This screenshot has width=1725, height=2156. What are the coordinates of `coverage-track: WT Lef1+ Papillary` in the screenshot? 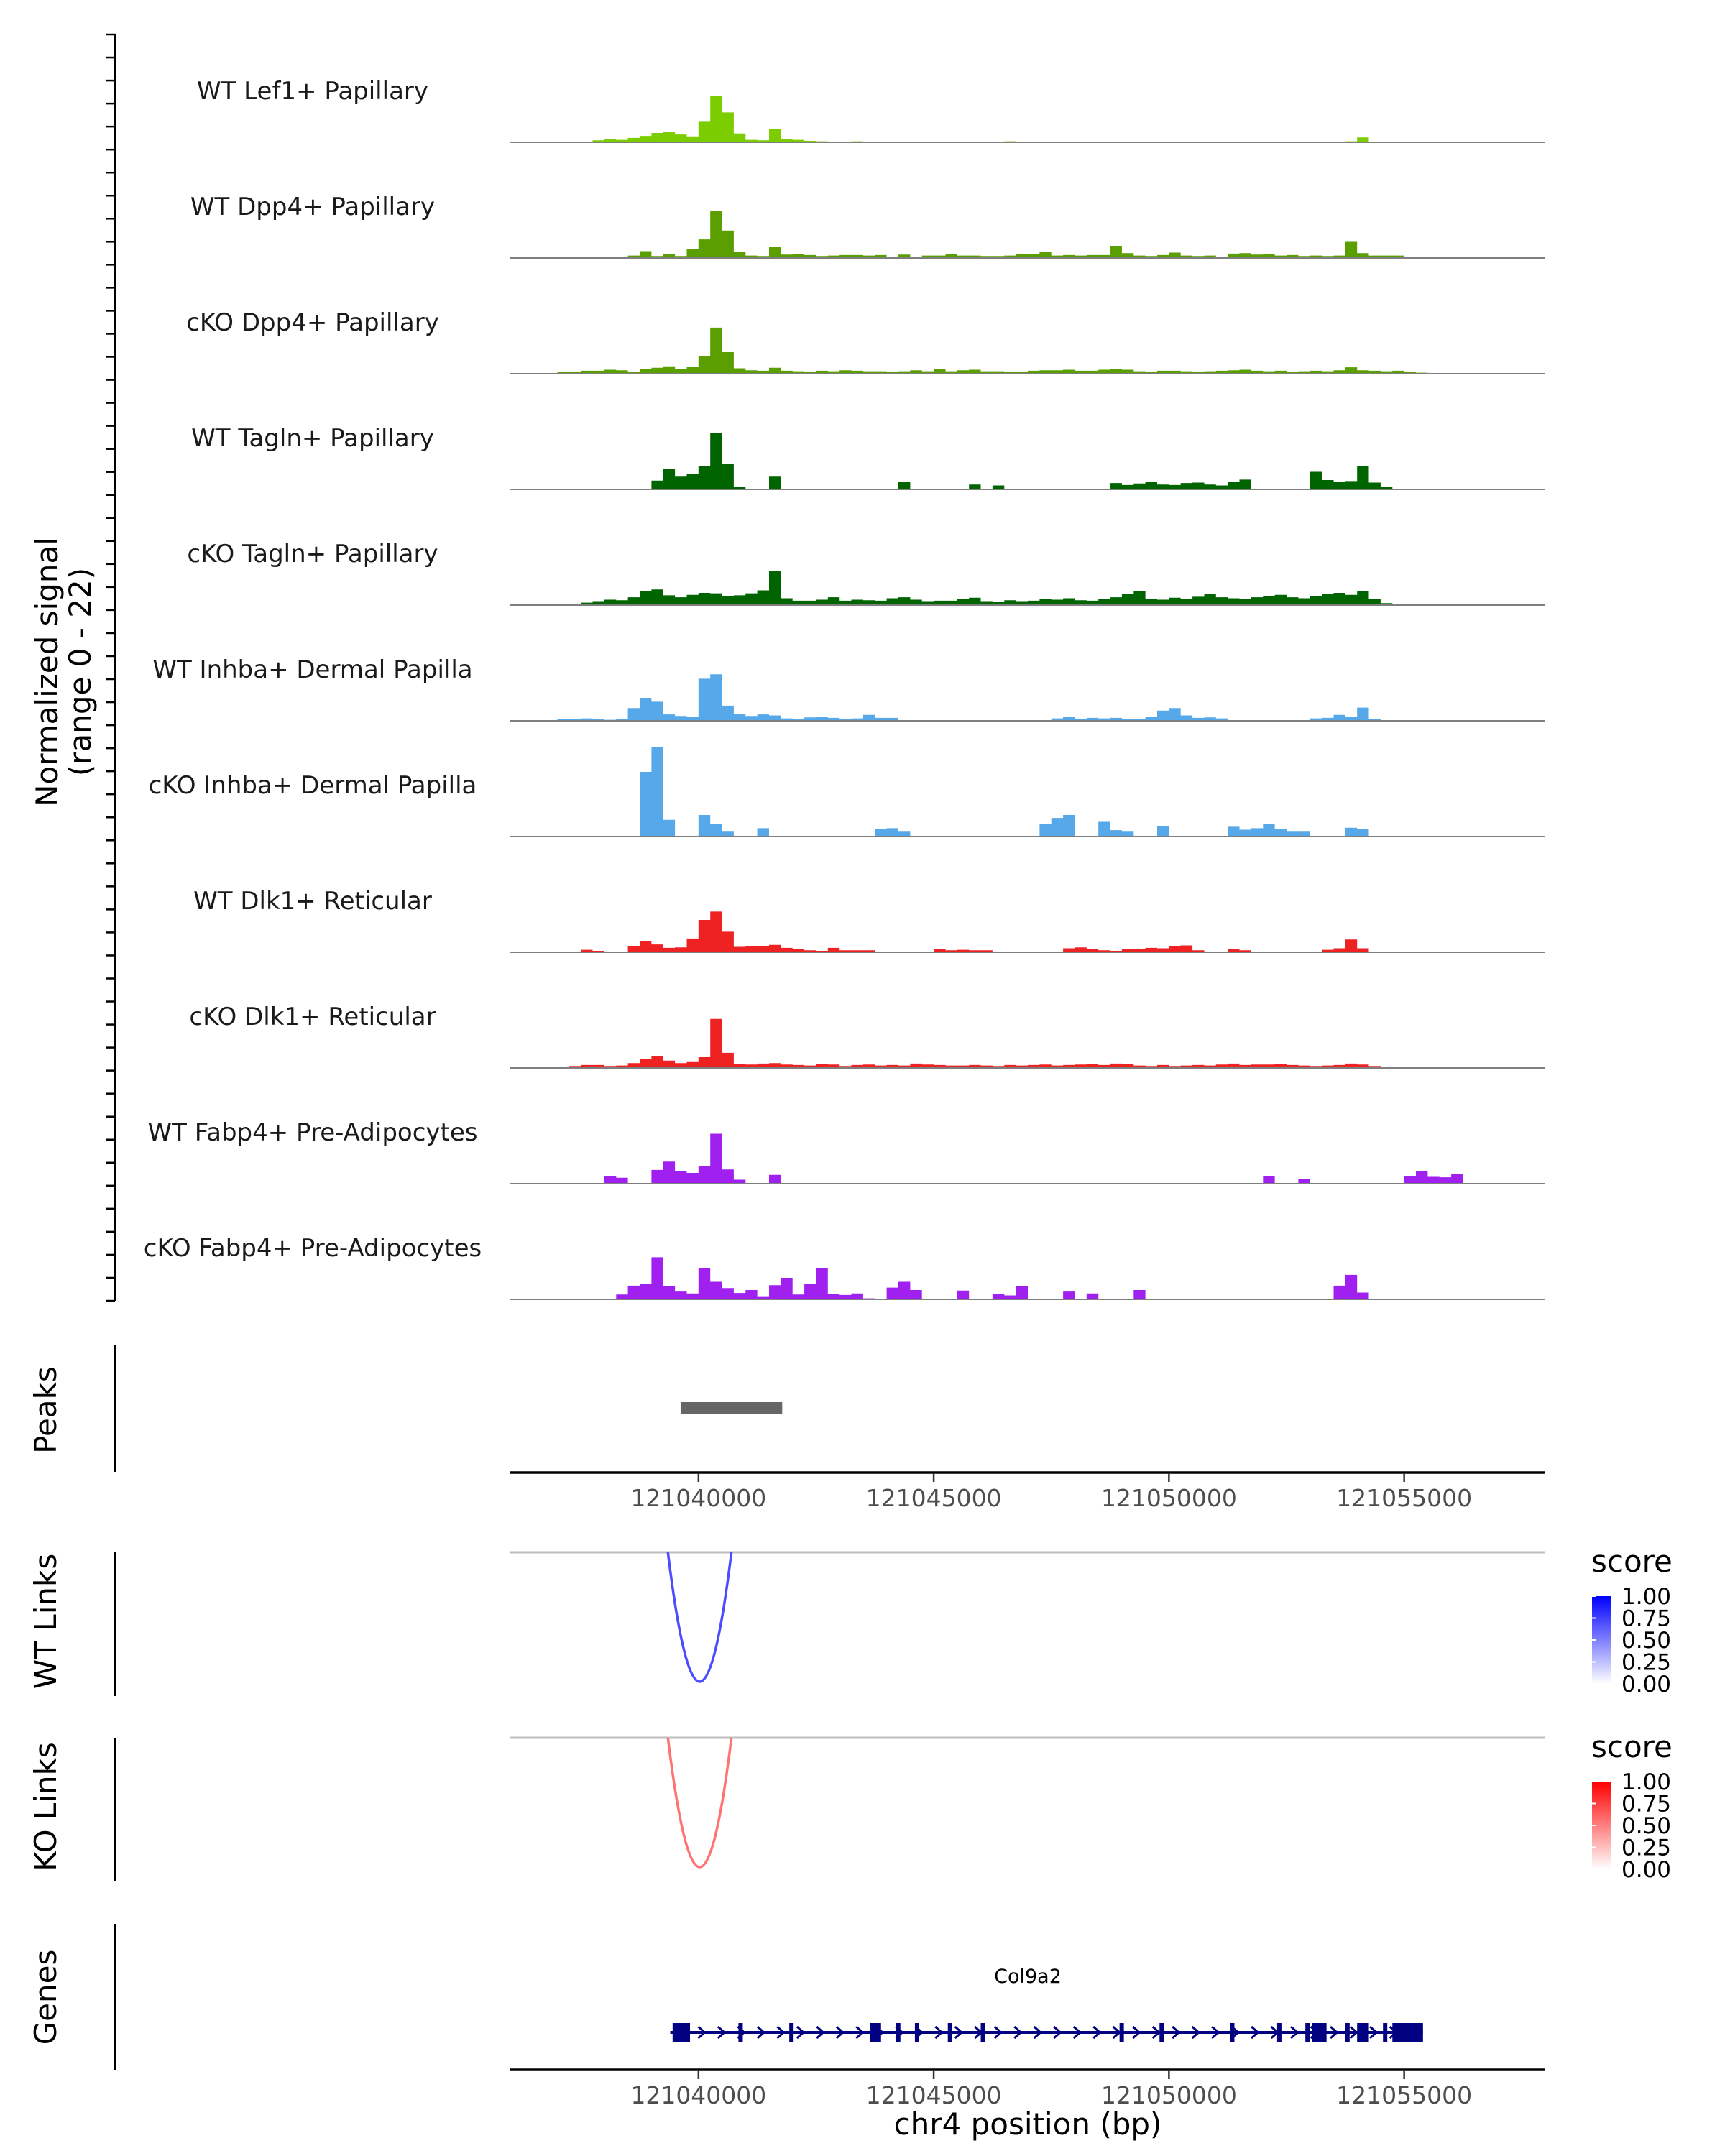 It's located at (883, 110).